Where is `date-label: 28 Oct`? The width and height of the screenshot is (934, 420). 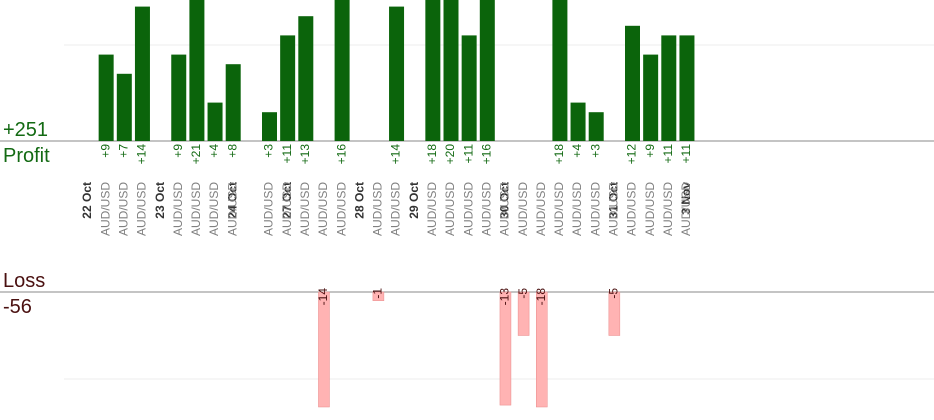 date-label: 28 Oct is located at coordinates (359, 200).